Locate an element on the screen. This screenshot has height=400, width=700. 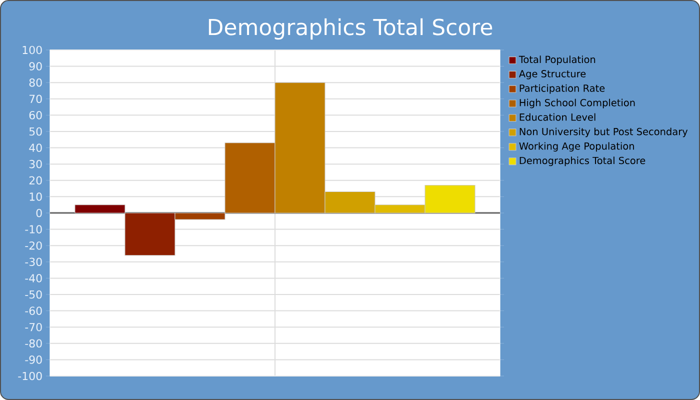
y-tick-label: -100 is located at coordinates (30, 376).